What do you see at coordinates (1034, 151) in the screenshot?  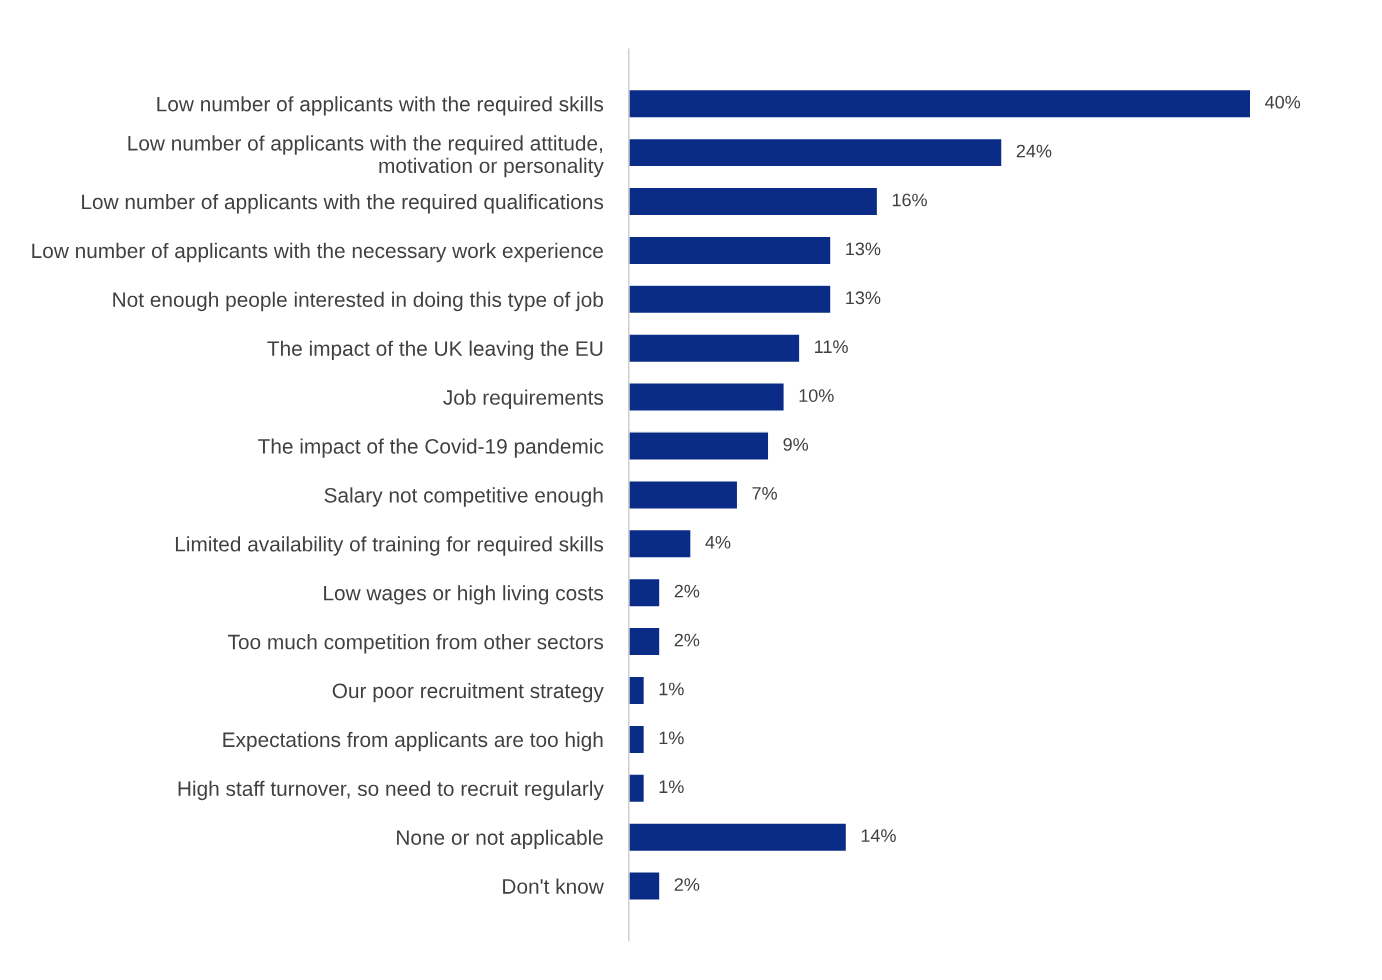 I see `data-label: 24%` at bounding box center [1034, 151].